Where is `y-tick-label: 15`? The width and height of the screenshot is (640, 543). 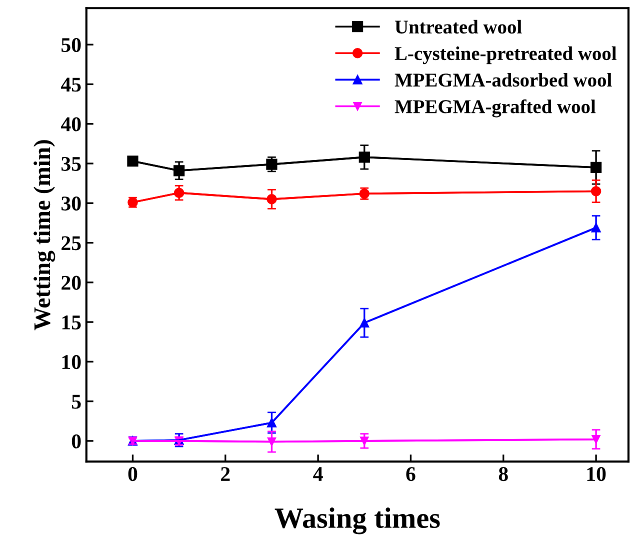
y-tick-label: 15 is located at coordinates (71, 323).